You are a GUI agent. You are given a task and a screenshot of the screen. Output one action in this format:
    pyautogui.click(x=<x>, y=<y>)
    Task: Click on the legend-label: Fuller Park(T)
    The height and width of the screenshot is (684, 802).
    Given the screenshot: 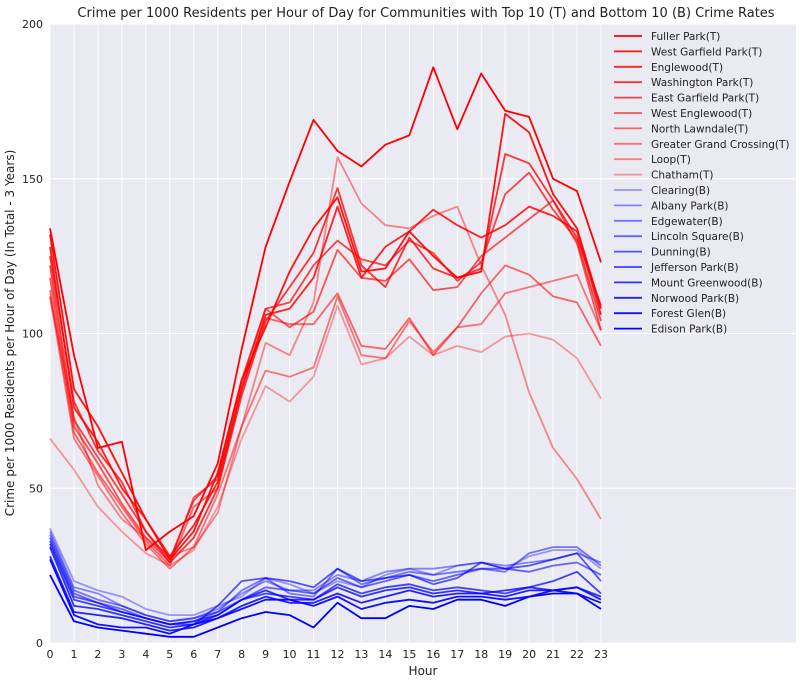 What is the action you would take?
    pyautogui.click(x=685, y=37)
    